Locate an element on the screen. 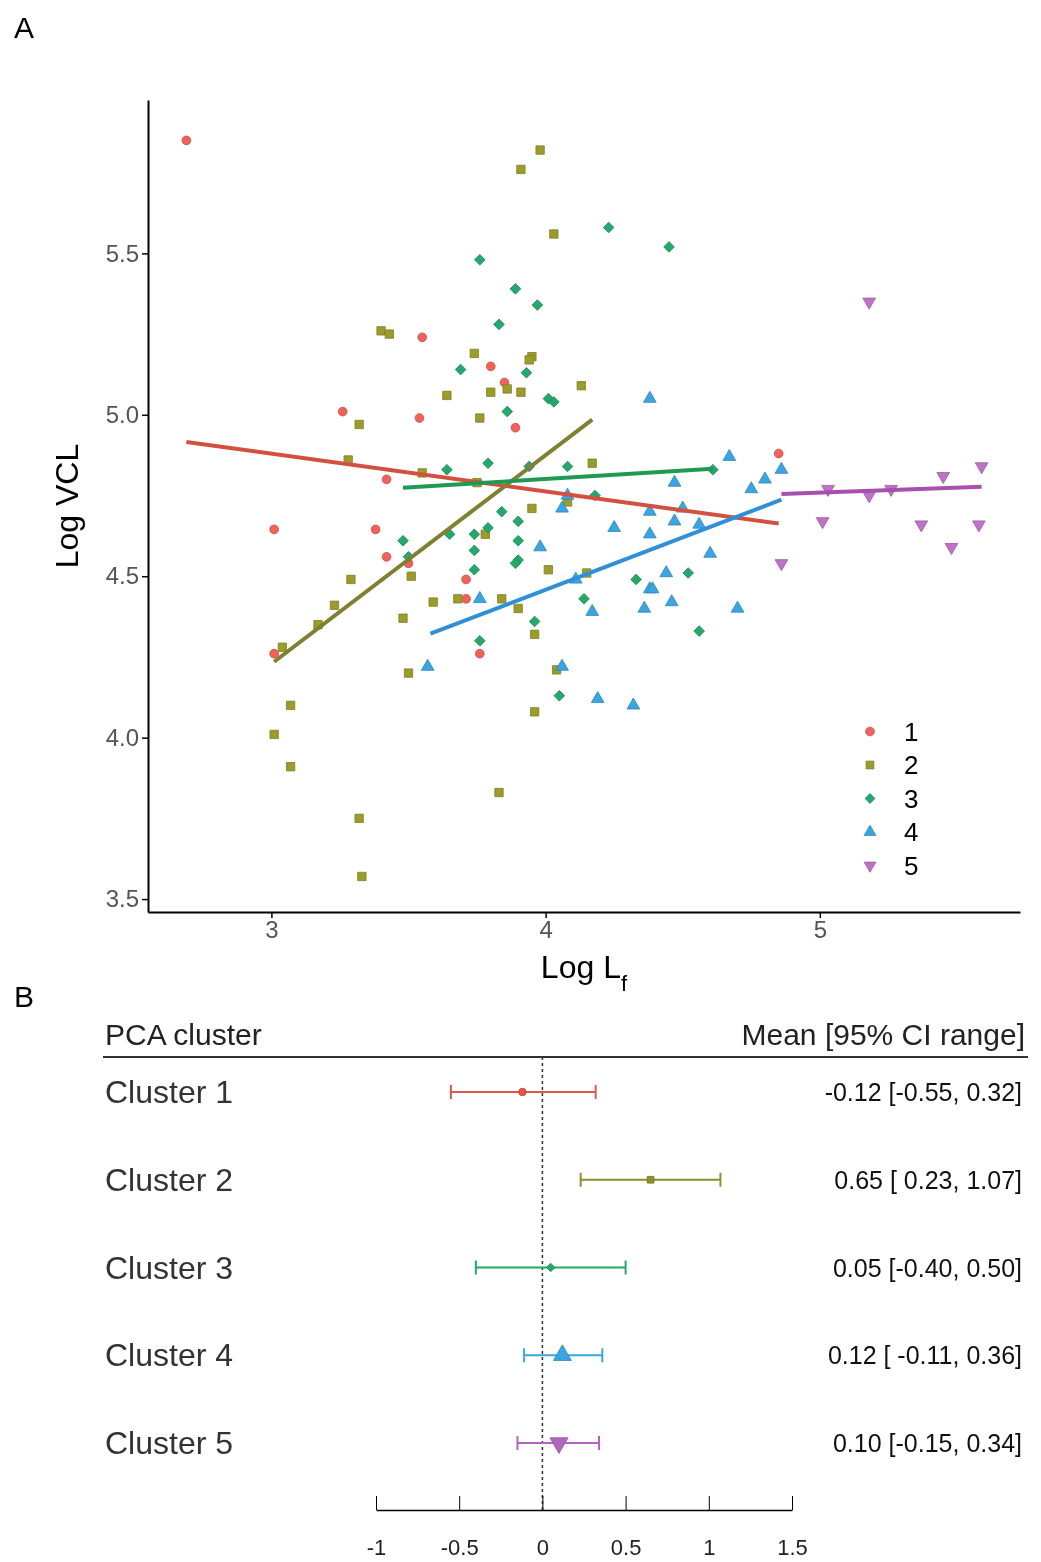  y-tick-label: 4.5 is located at coordinates (122, 576).